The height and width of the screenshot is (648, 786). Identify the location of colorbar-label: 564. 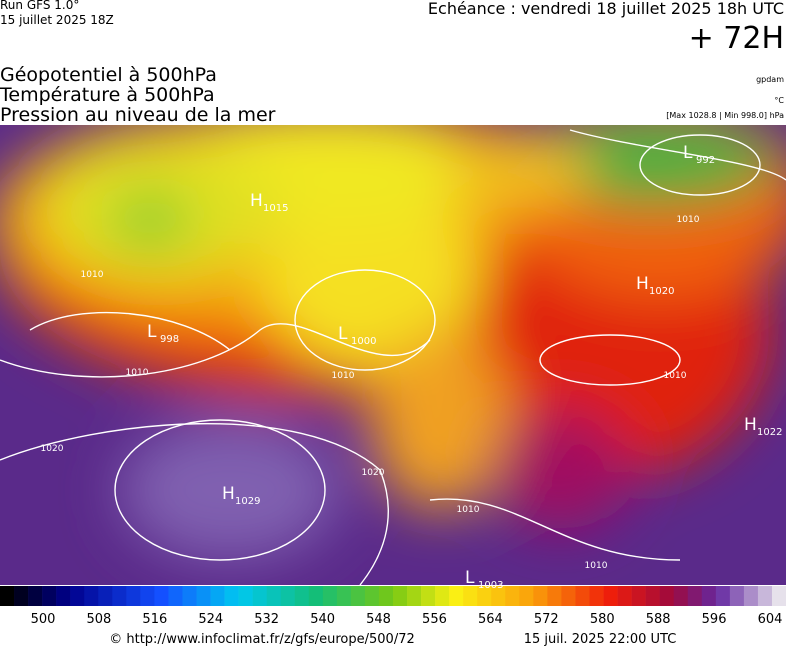
(490, 619).